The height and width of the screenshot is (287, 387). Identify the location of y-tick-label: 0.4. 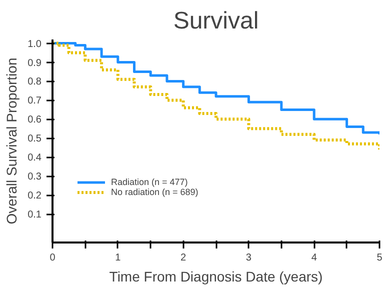
(35, 158).